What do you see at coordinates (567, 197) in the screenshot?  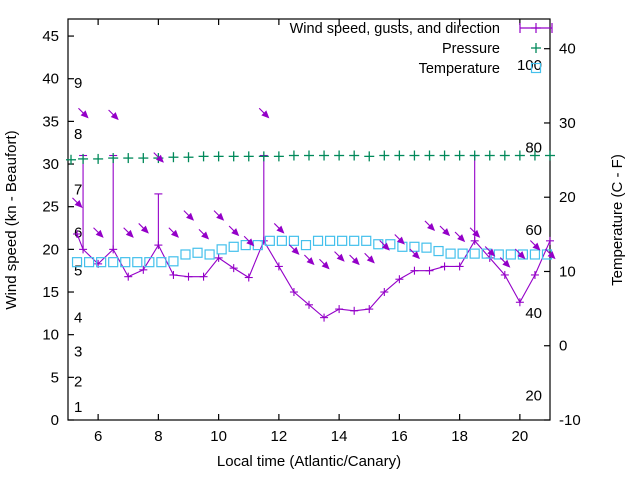 I see `y2-tick-label: 20` at bounding box center [567, 197].